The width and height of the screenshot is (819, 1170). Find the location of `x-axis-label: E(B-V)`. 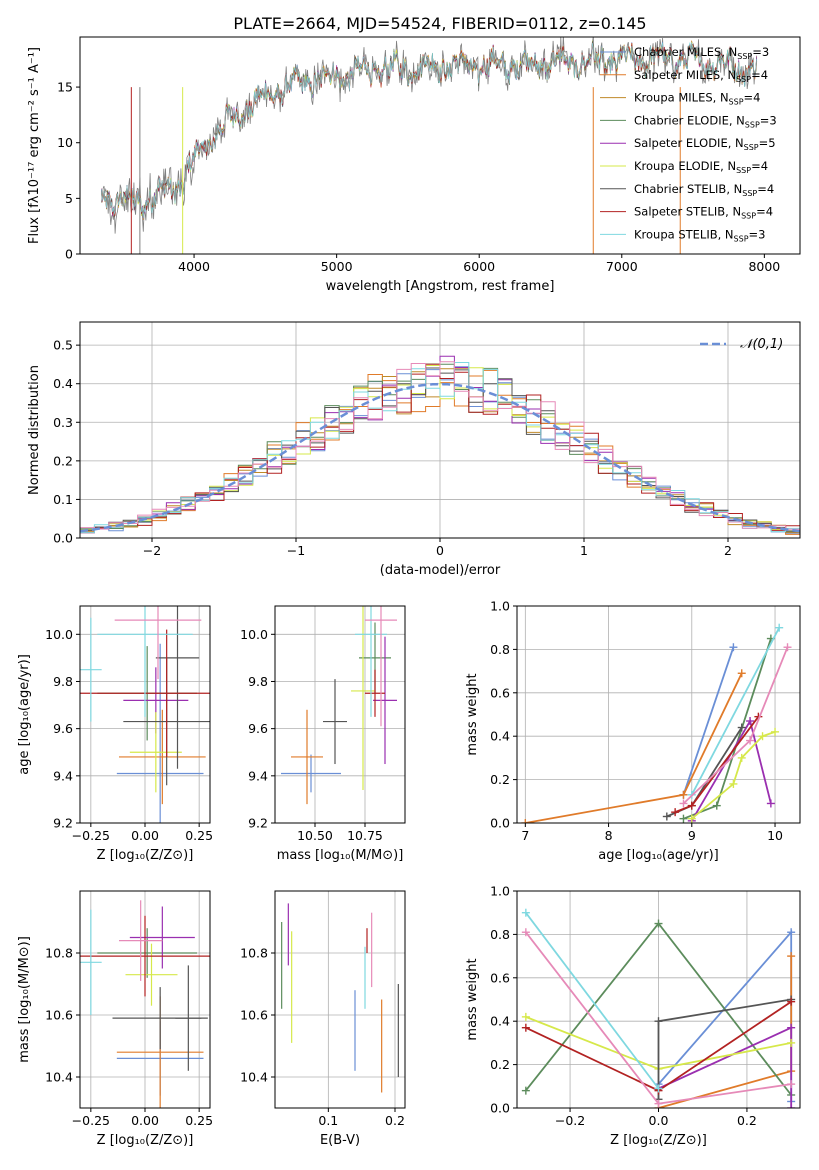

x-axis-label: E(B-V) is located at coordinates (340, 1140).